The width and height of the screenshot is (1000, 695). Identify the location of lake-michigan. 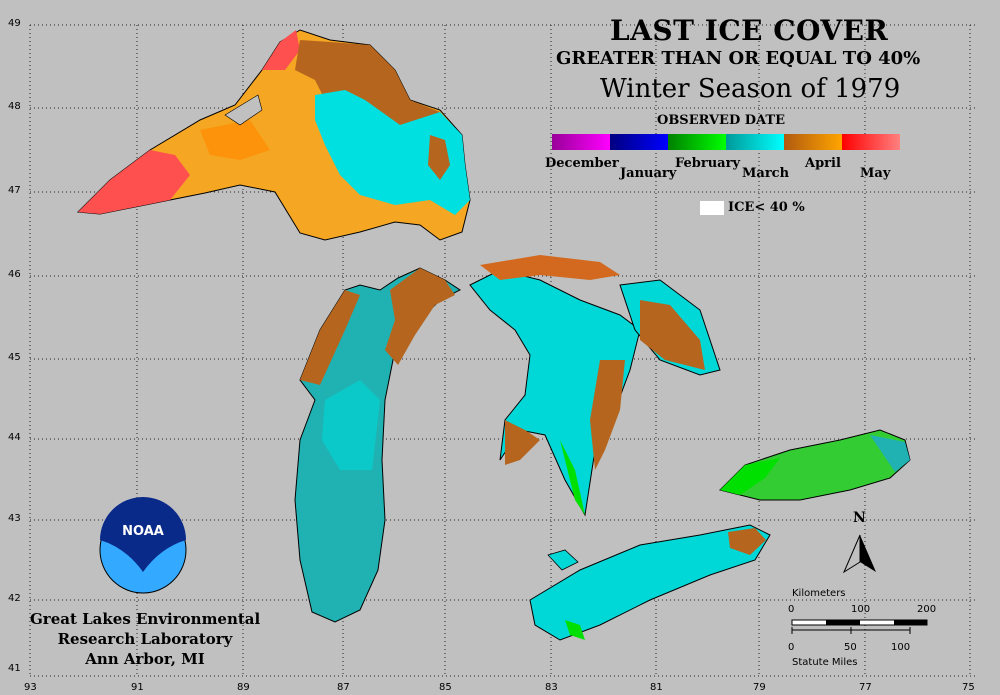
(377, 445).